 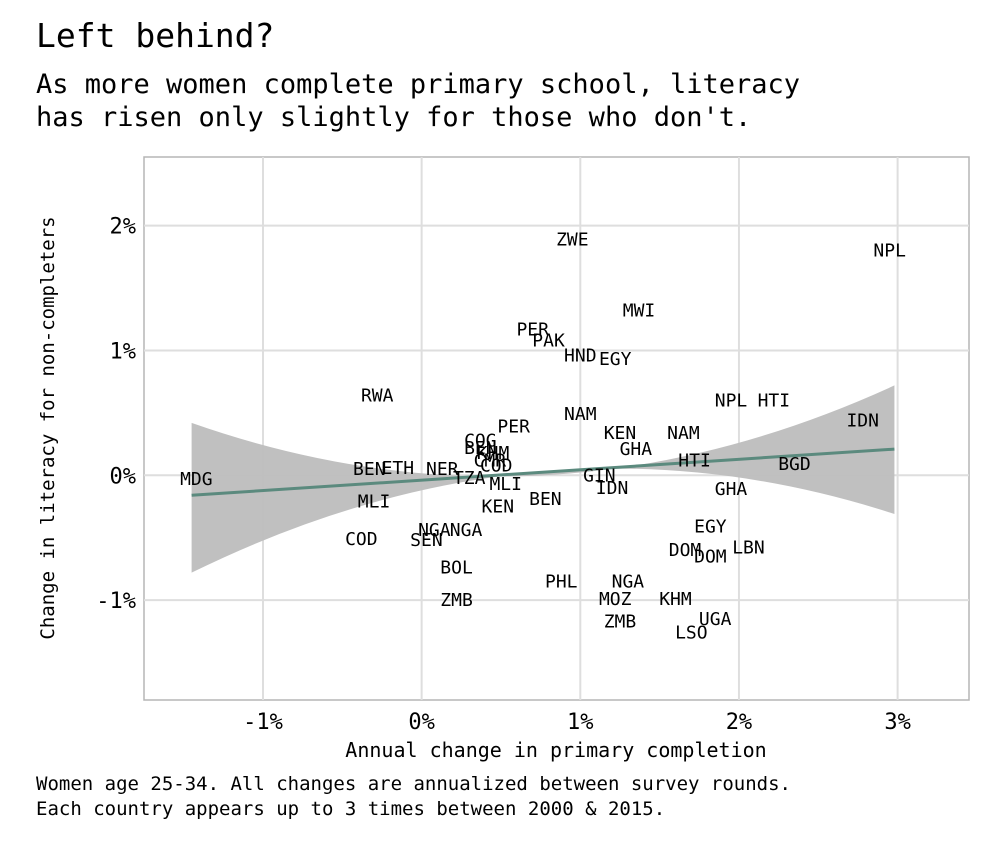 I want to click on data-point-label: PAK, so click(x=548, y=340).